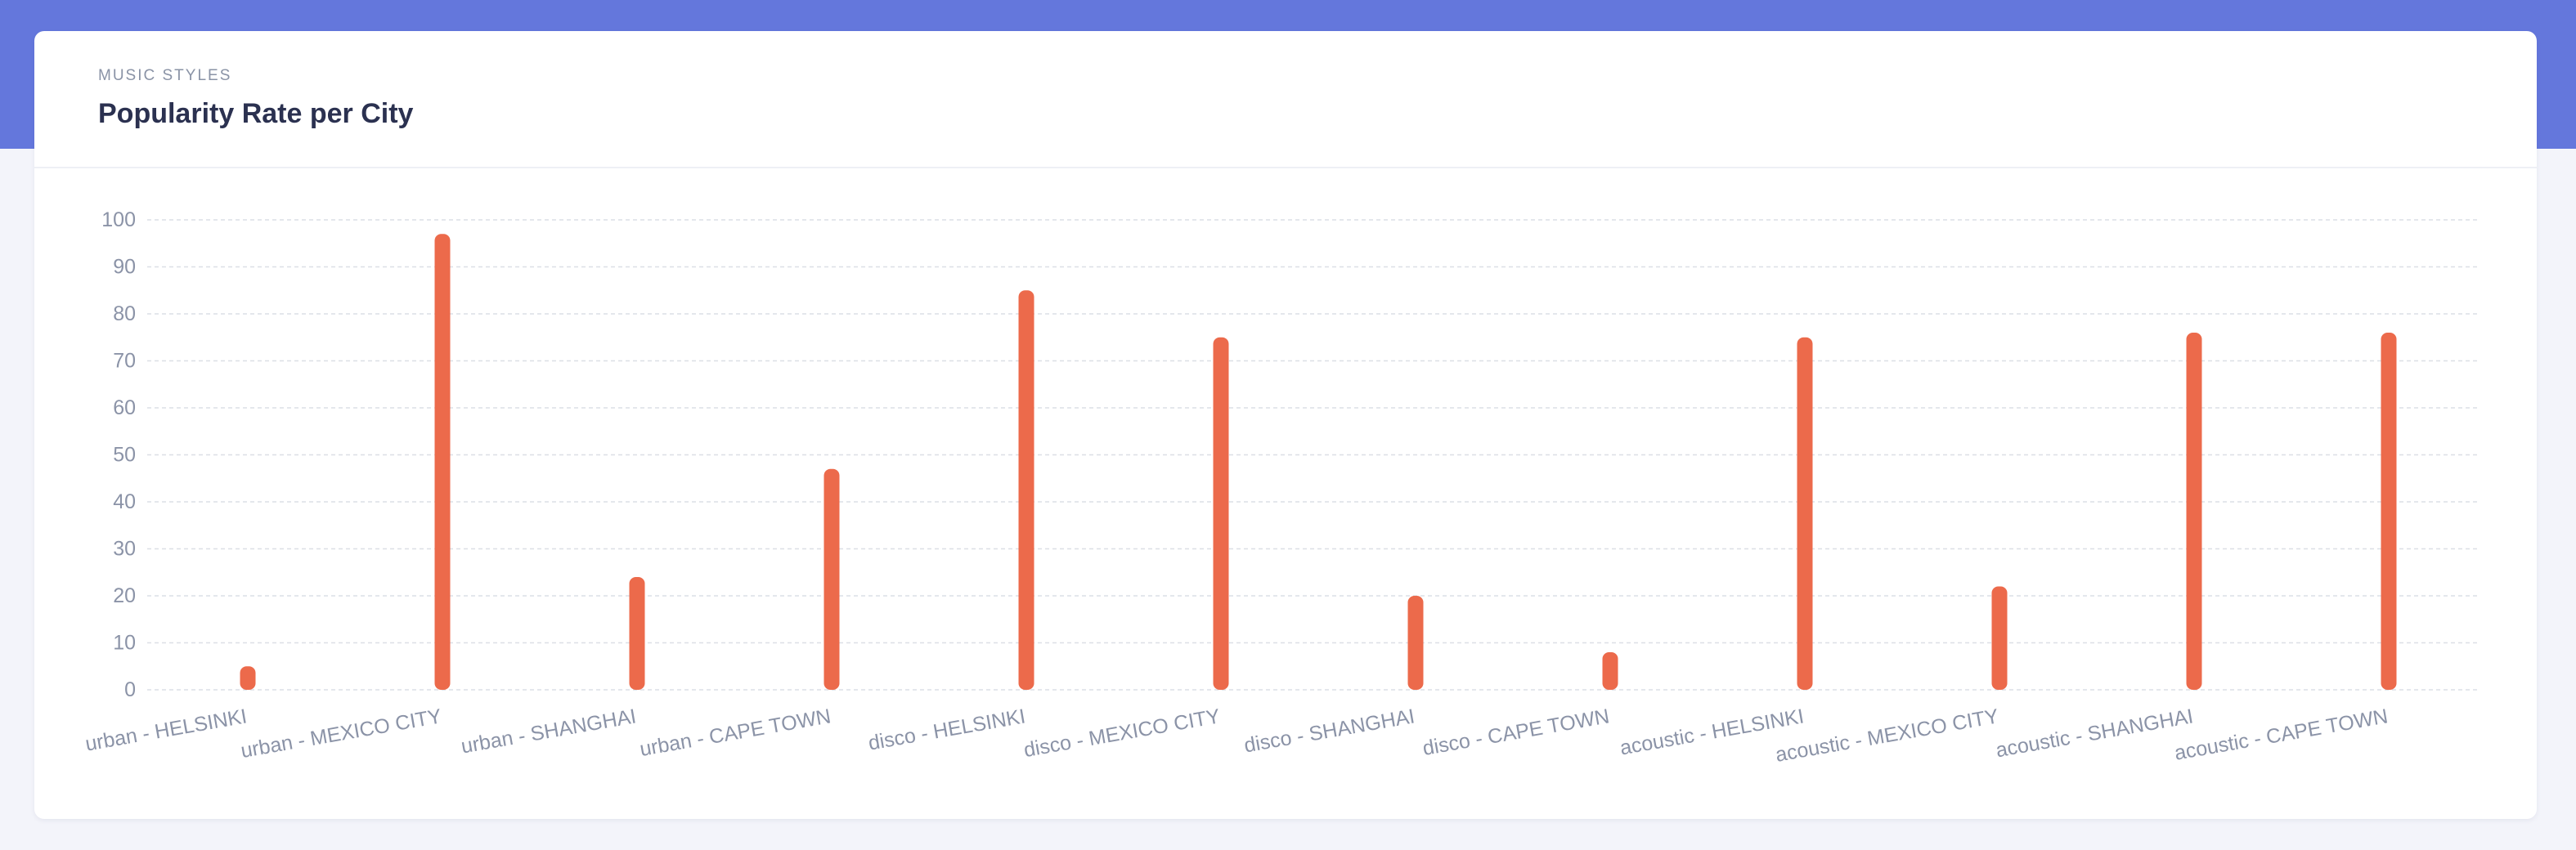 The image size is (2576, 850). I want to click on y-tick-label: 40, so click(125, 501).